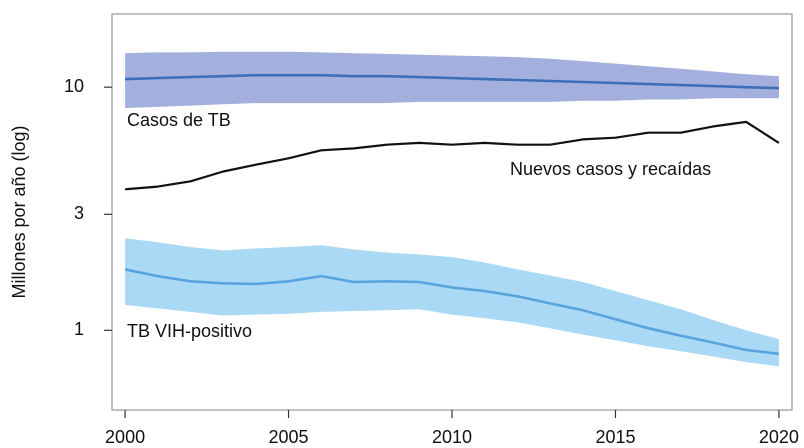  Describe the element at coordinates (79, 329) in the screenshot. I see `y-tick-label: 1` at that location.